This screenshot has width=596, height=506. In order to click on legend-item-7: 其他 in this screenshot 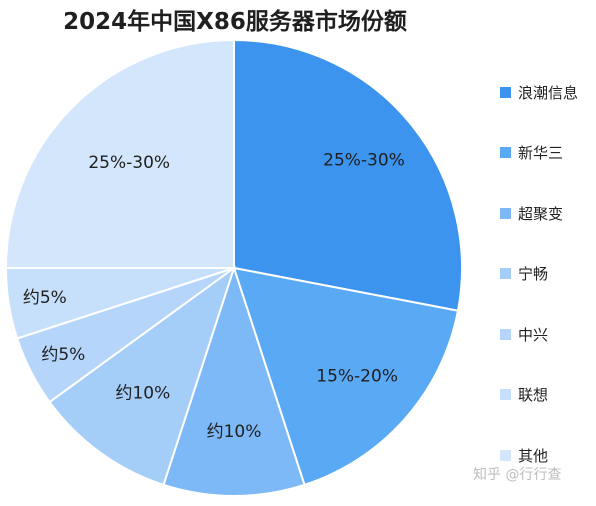, I will do `click(539, 455)`.